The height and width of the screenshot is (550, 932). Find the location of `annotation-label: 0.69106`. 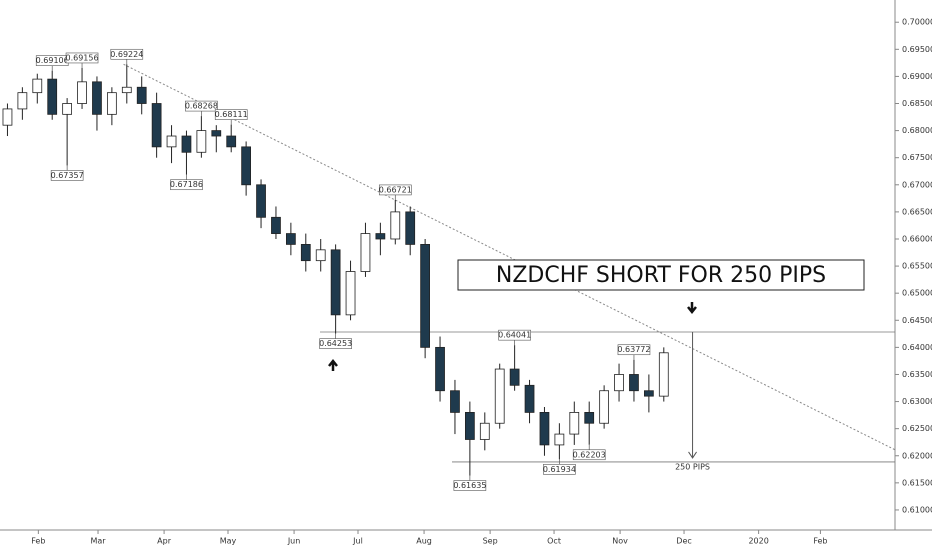

annotation-label: 0.69106 is located at coordinates (52, 60).